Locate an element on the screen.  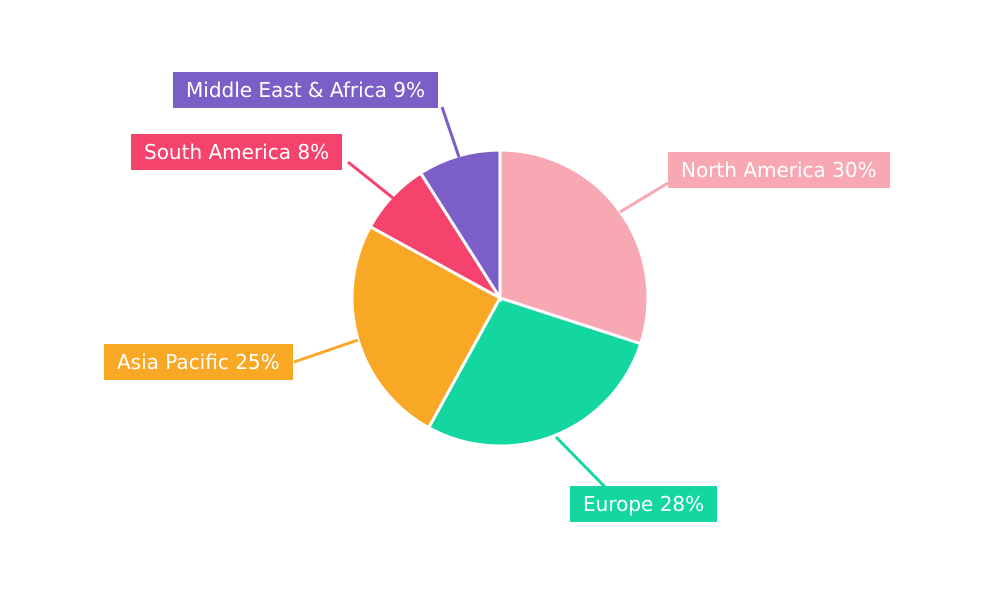
slice-label-north-america: North America 30% is located at coordinates (779, 170).